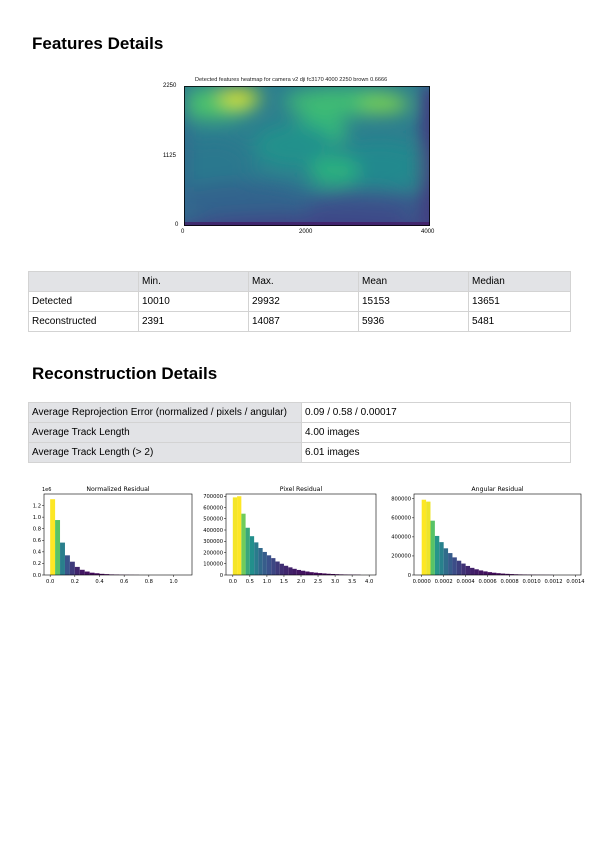  What do you see at coordinates (117, 489) in the screenshot?
I see `chart-title: Normalized Residual` at bounding box center [117, 489].